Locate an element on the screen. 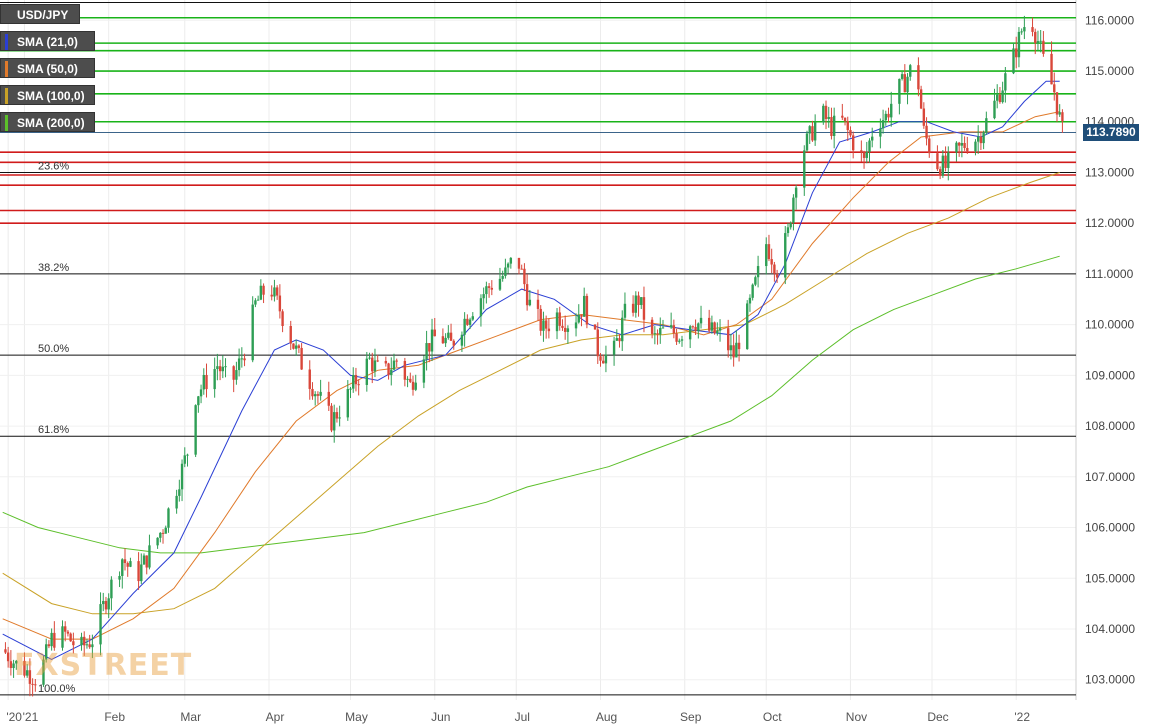 This screenshot has height=727, width=1155. fibonacci-labels: 0.0% 23.6% 38.2% 50.0% 61.8% 100.0% is located at coordinates (57, 347).